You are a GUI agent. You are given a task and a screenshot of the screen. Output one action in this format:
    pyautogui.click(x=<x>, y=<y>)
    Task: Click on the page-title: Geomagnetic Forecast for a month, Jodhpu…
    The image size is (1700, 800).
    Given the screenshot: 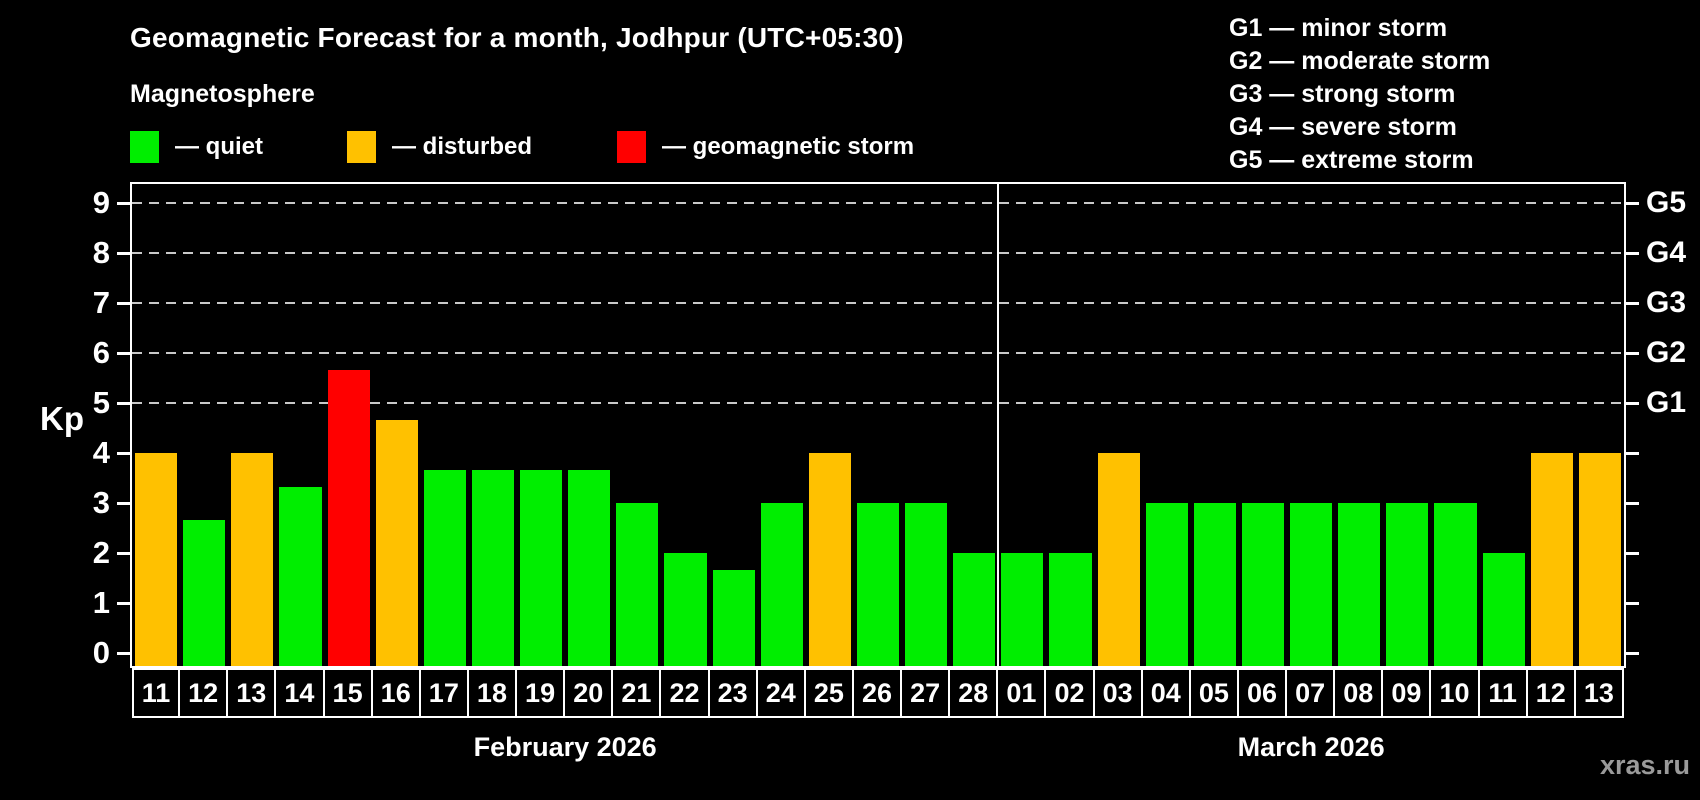 What is the action you would take?
    pyautogui.click(x=517, y=37)
    